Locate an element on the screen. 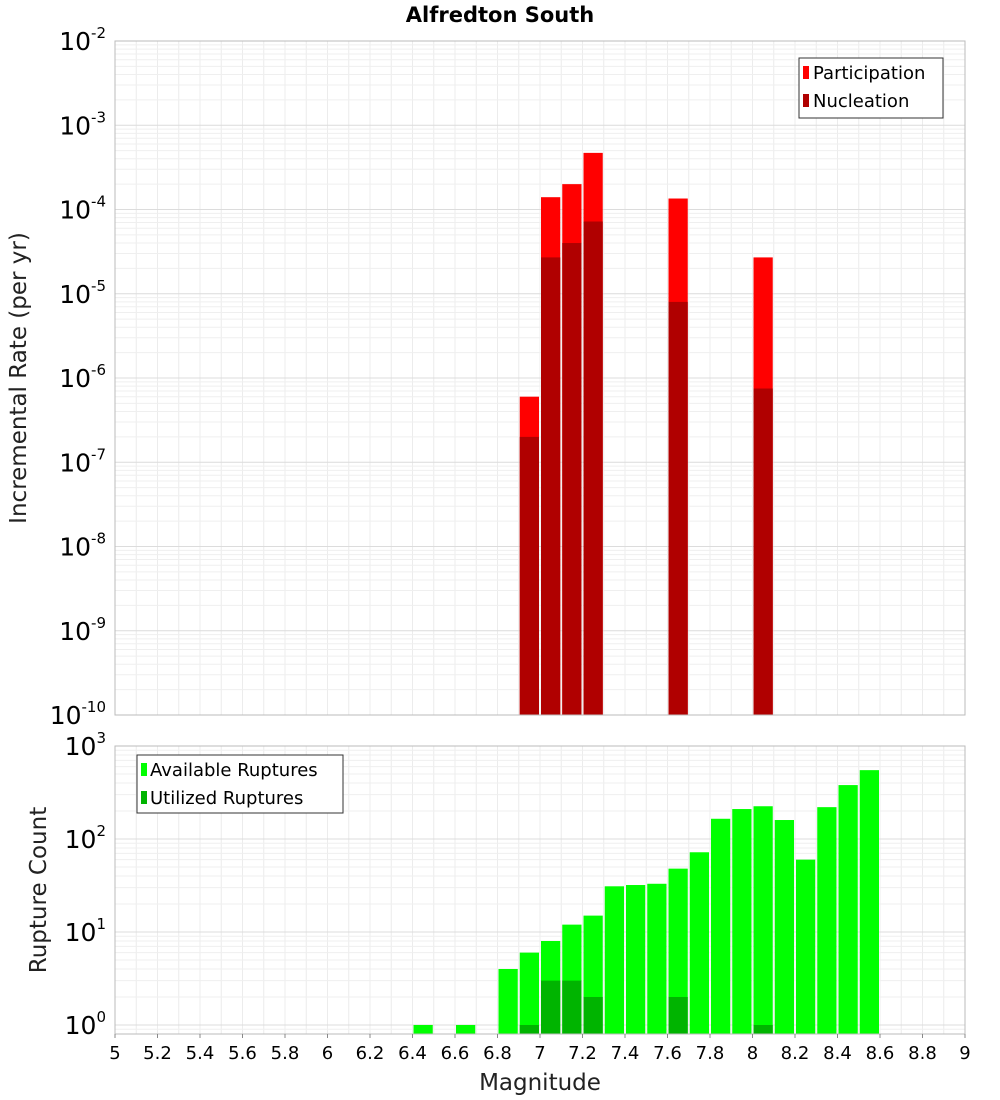 The height and width of the screenshot is (1100, 1000). y-tick-label: 10⁻⁵ is located at coordinates (82, 293).